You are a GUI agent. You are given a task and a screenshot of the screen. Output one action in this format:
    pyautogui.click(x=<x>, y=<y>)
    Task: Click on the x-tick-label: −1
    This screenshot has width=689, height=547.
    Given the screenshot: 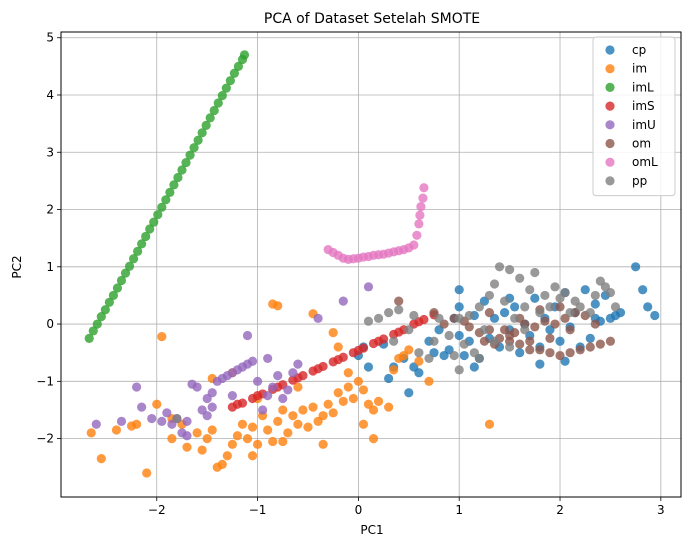 What is the action you would take?
    pyautogui.click(x=258, y=510)
    